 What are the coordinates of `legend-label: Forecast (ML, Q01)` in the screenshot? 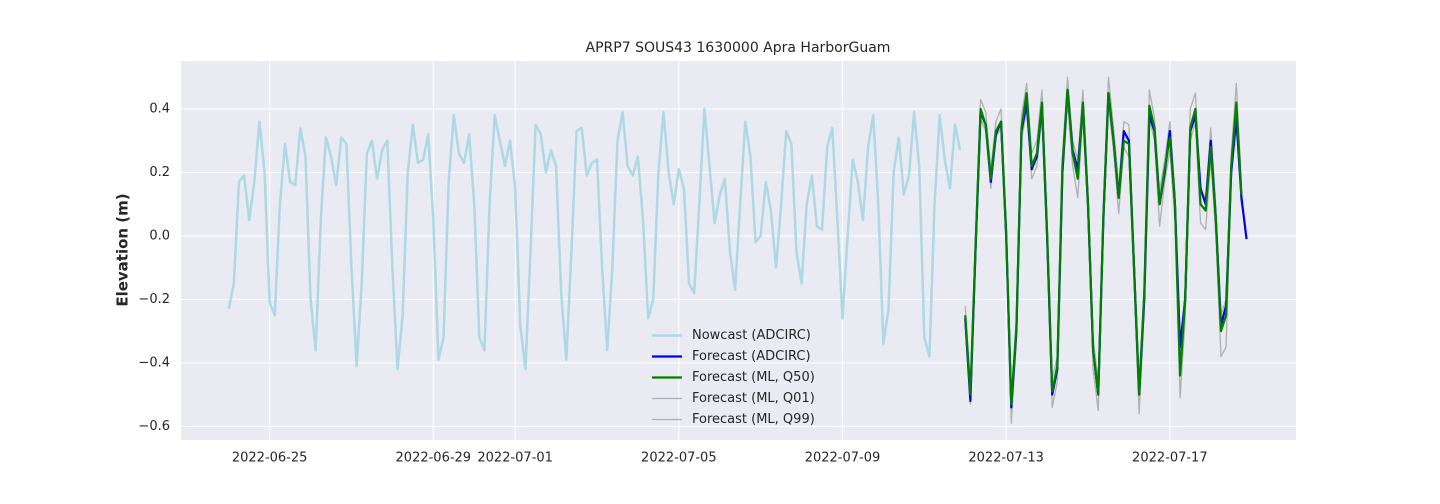 It's located at (753, 398).